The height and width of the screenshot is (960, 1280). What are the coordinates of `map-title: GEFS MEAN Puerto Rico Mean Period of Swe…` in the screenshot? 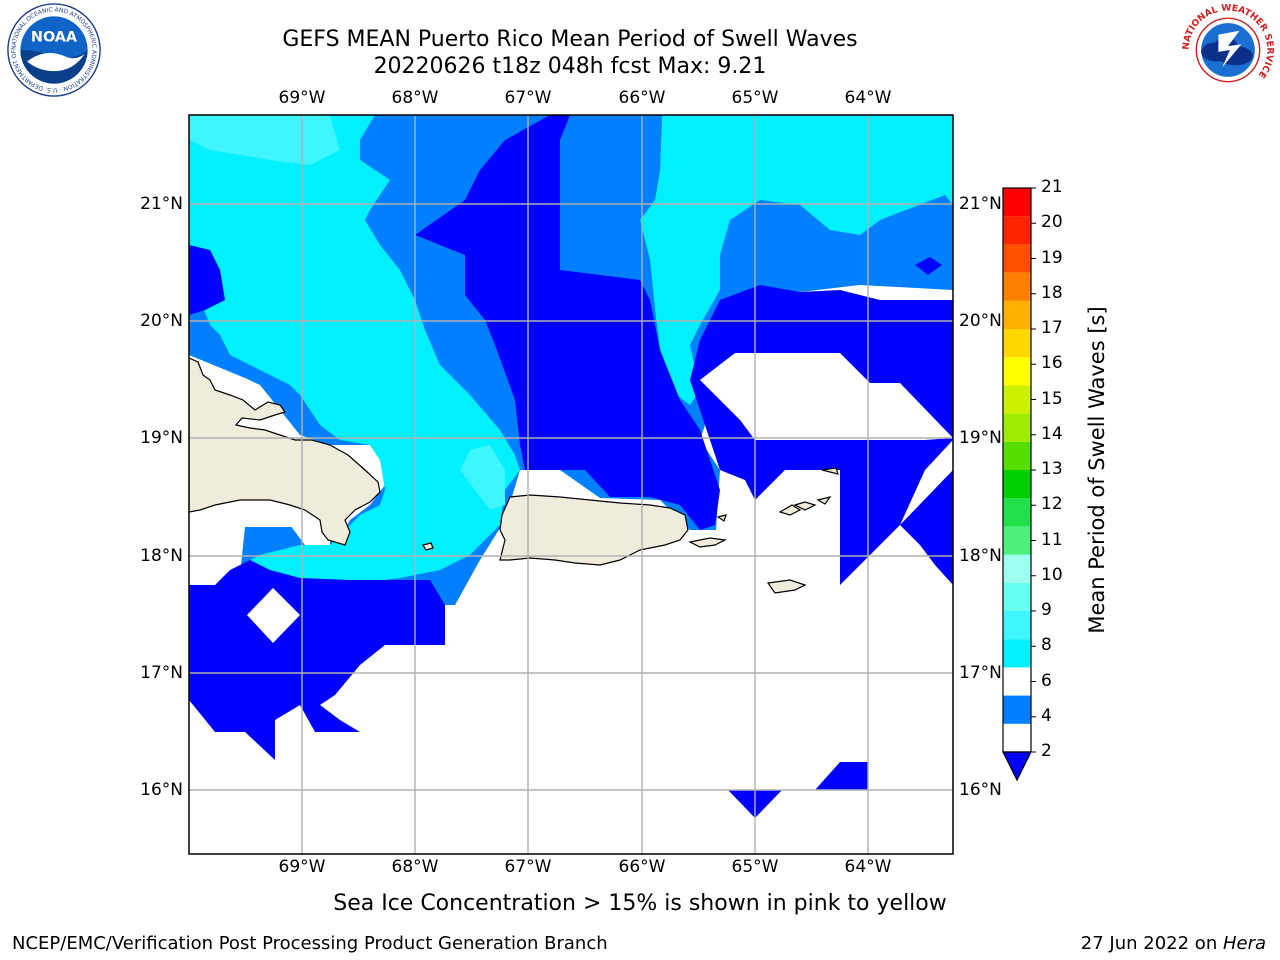 It's located at (570, 39).